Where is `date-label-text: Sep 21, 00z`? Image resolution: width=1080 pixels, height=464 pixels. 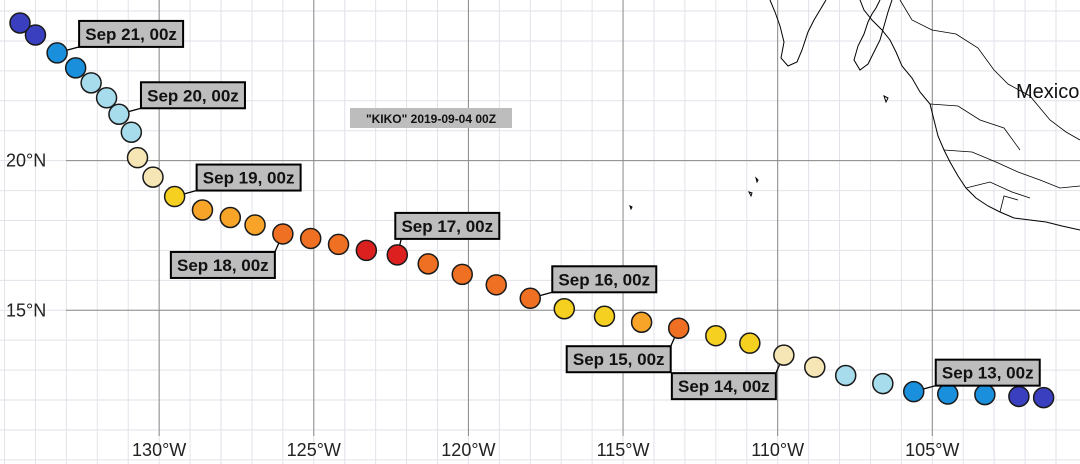
date-label-text: Sep 21, 00z is located at coordinates (131, 34).